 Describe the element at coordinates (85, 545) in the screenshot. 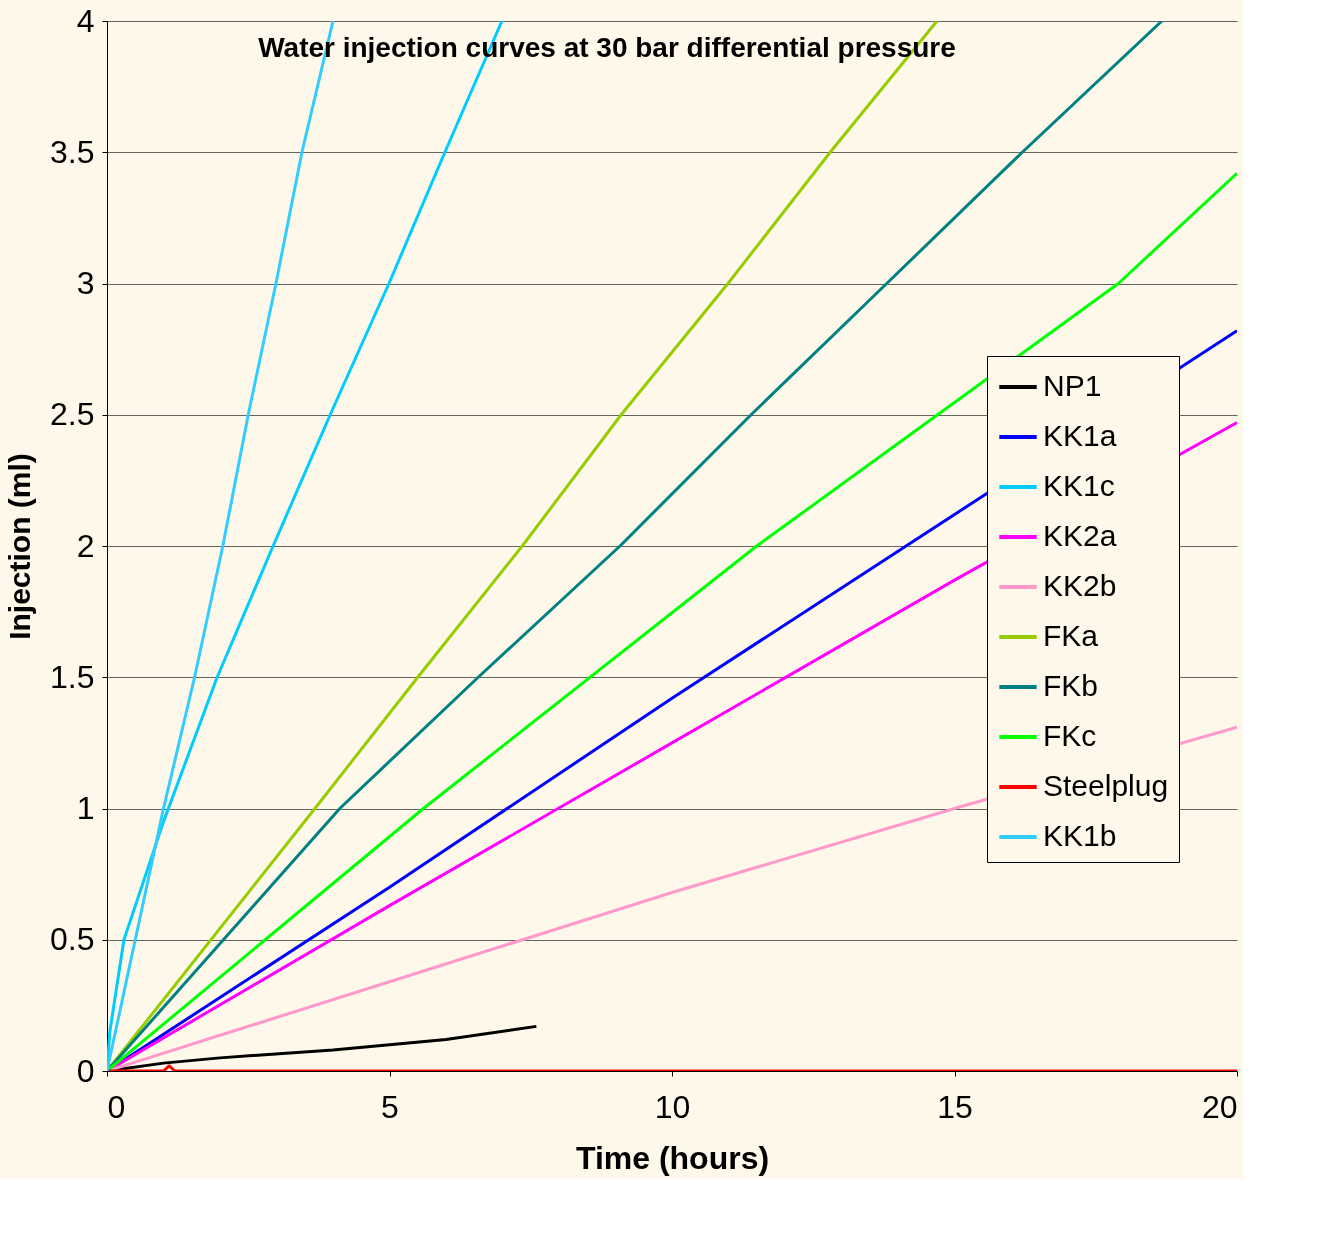

I see `y-tick-label: 2` at that location.